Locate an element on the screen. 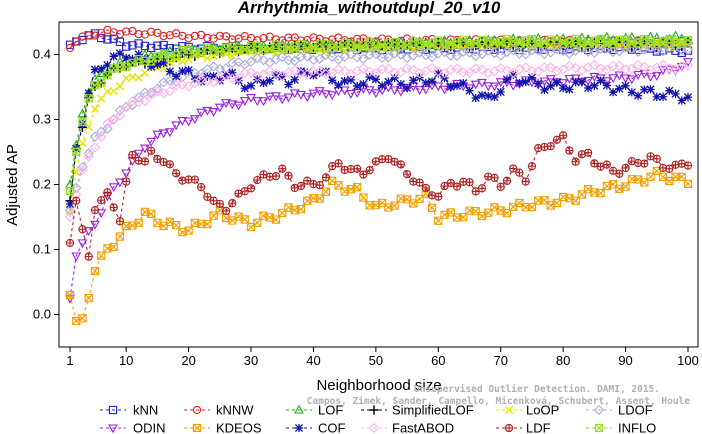 This screenshot has width=702, height=434. legend-marker-odin is located at coordinates (113, 429).